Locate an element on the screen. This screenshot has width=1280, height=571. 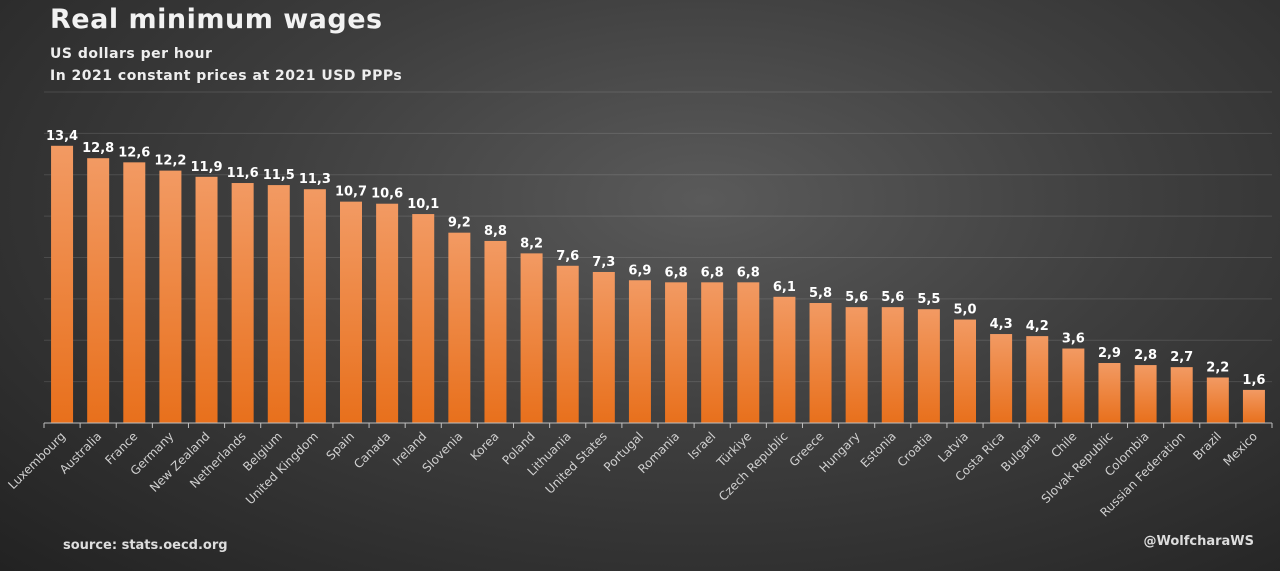
data-label: 9,2 is located at coordinates (459, 223).